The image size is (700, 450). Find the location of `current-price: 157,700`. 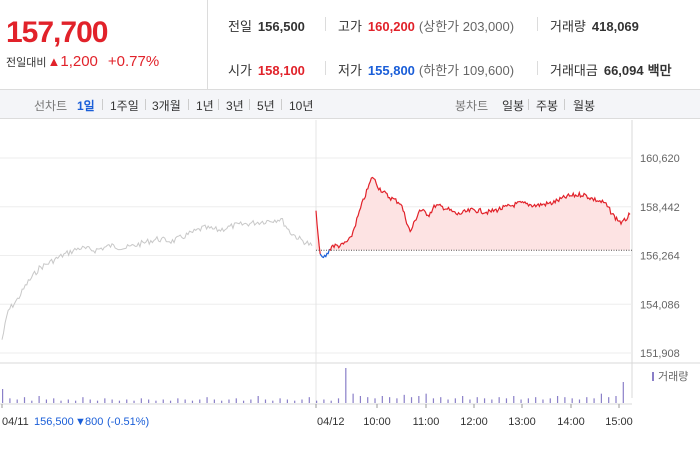

current-price: 157,700 is located at coordinates (57, 32).